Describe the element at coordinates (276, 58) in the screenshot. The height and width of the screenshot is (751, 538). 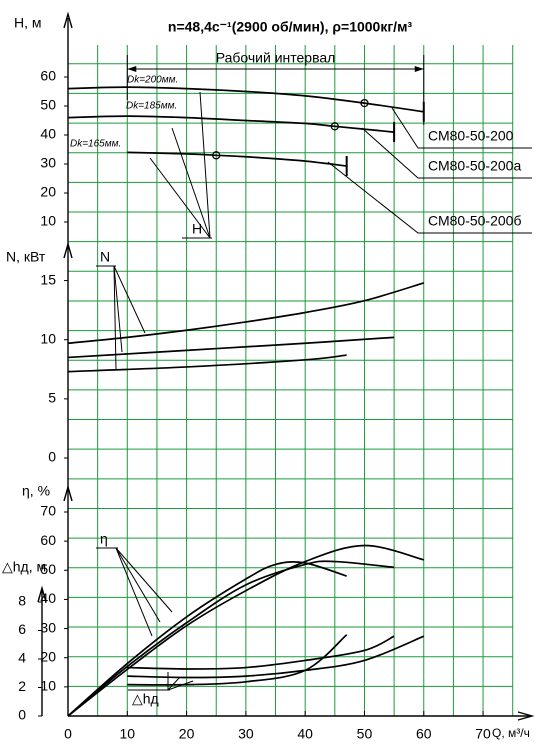
I see `interval-label: Рабочий интервал` at that location.